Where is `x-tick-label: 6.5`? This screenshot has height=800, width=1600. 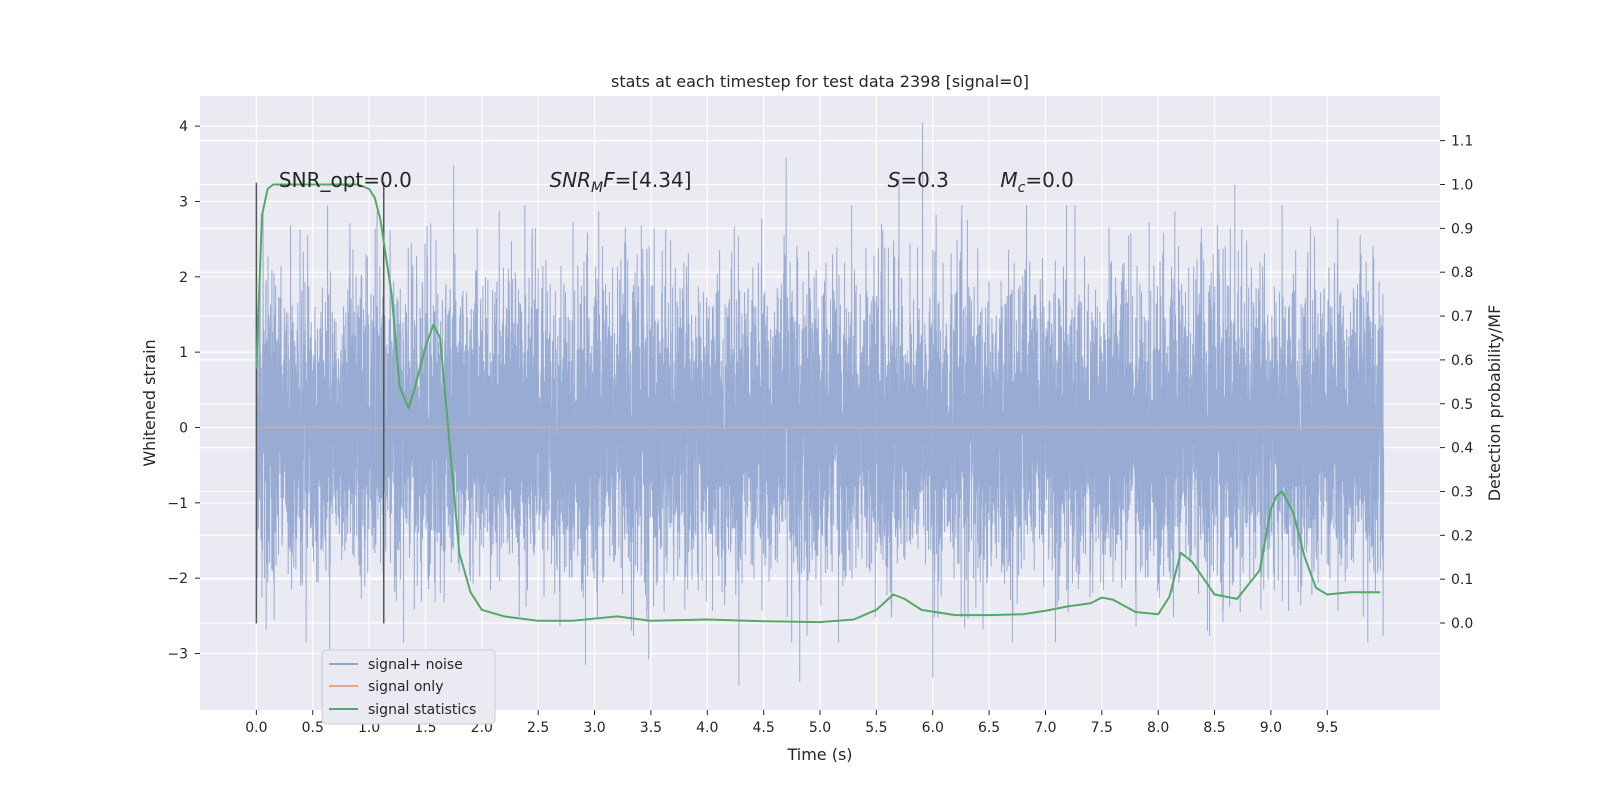 x-tick-label: 6.5 is located at coordinates (989, 728).